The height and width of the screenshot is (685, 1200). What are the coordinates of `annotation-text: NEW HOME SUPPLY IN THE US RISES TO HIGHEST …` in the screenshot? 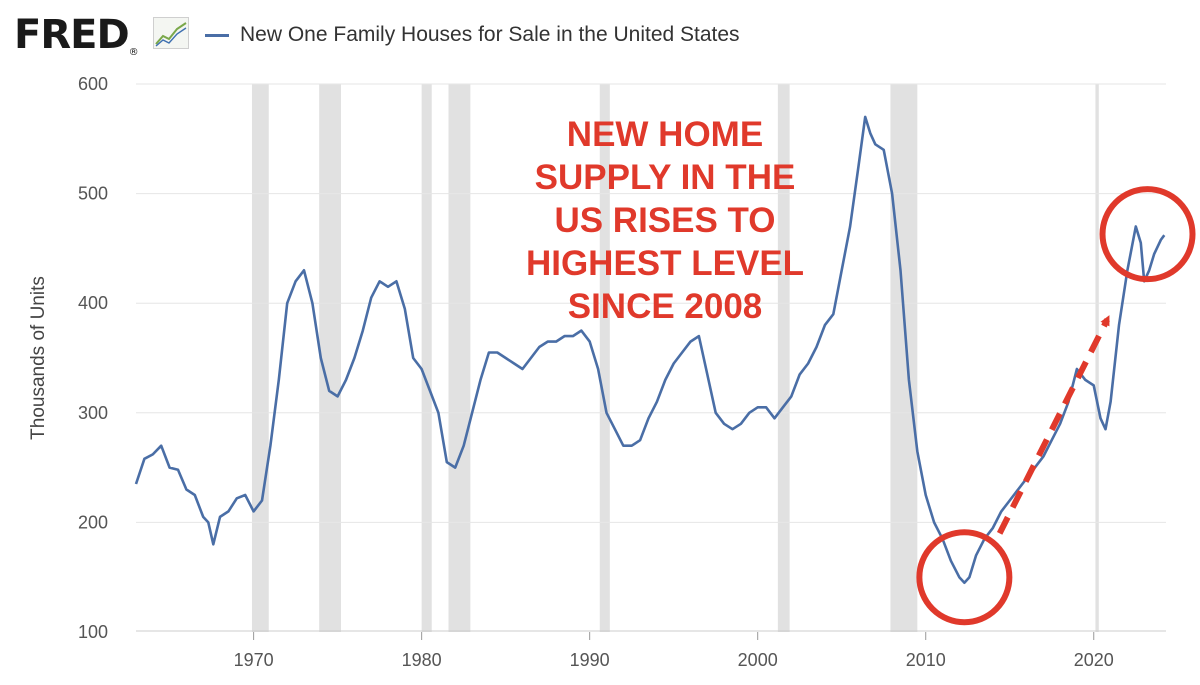 It's located at (665, 220).